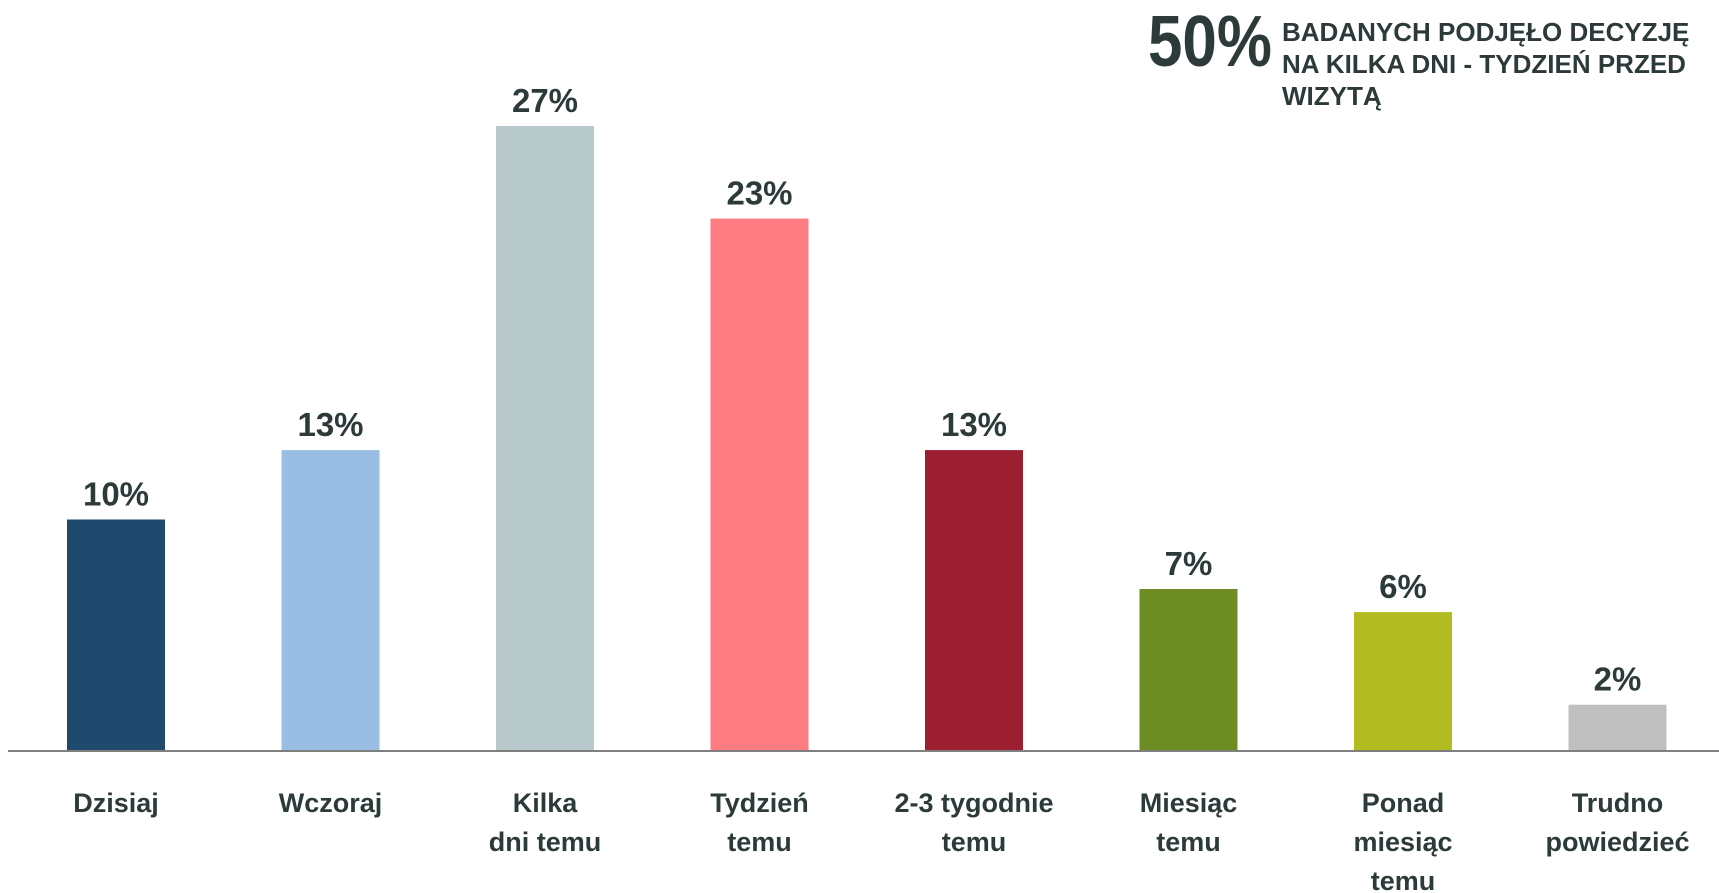 This screenshot has width=1719, height=893. What do you see at coordinates (330, 424) in the screenshot?
I see `value-label-1: 13%` at bounding box center [330, 424].